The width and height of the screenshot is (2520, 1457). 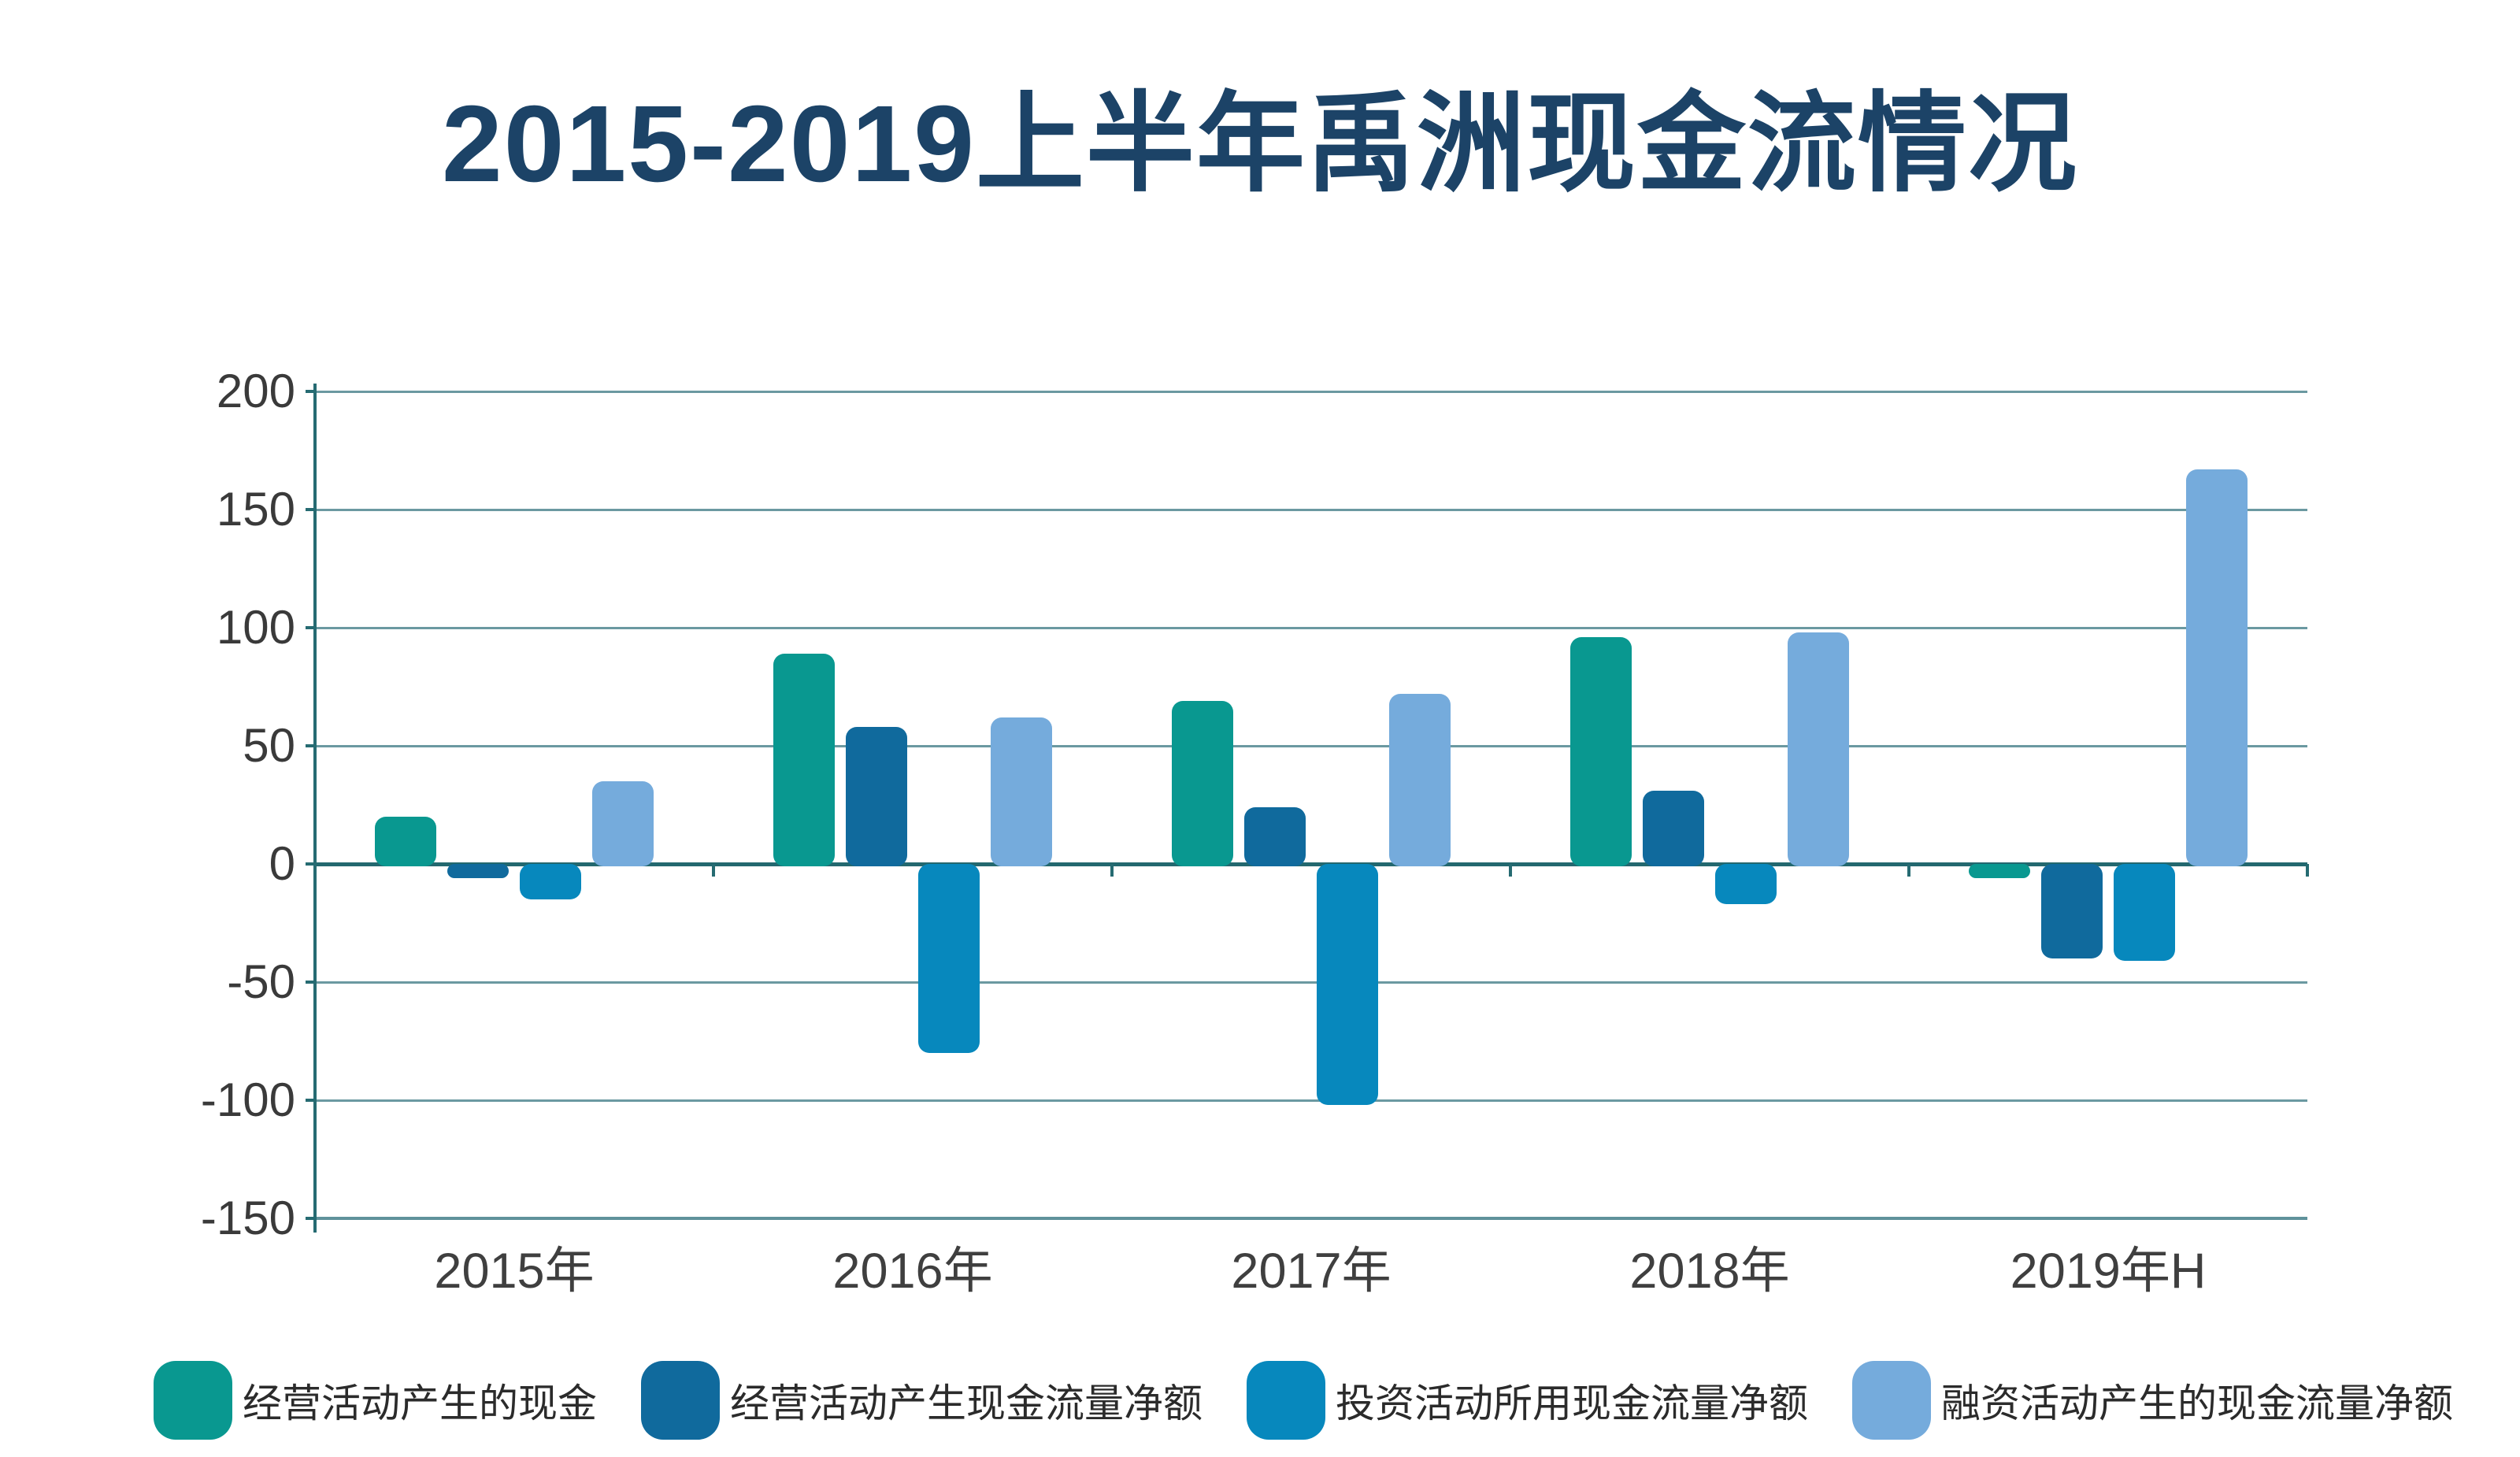 I want to click on y-axis-label: 100, so click(x=255, y=627).